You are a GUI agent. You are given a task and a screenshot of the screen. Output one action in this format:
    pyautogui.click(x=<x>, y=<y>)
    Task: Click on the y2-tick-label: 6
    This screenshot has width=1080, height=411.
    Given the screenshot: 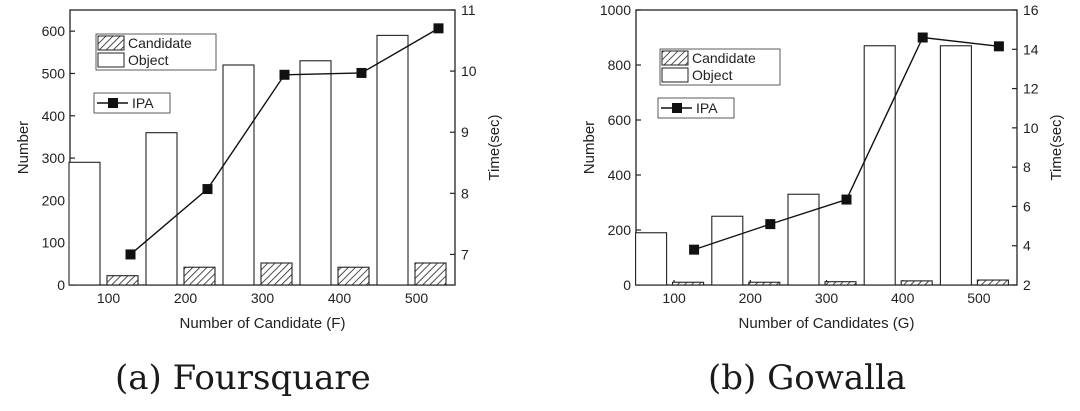 What is the action you would take?
    pyautogui.click(x=1027, y=206)
    